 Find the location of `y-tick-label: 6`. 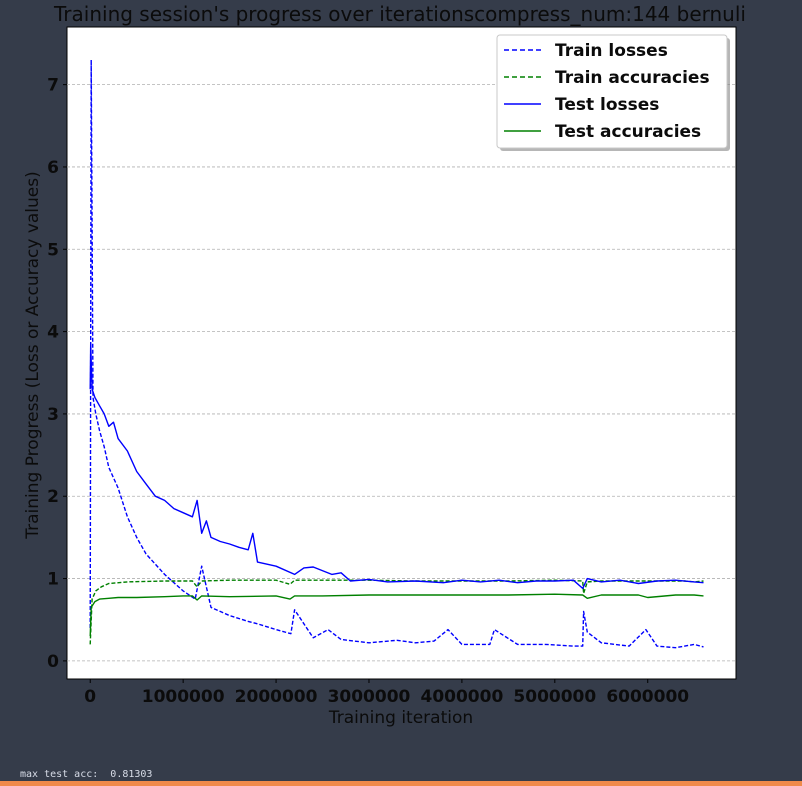

y-tick-label: 6 is located at coordinates (53, 168).